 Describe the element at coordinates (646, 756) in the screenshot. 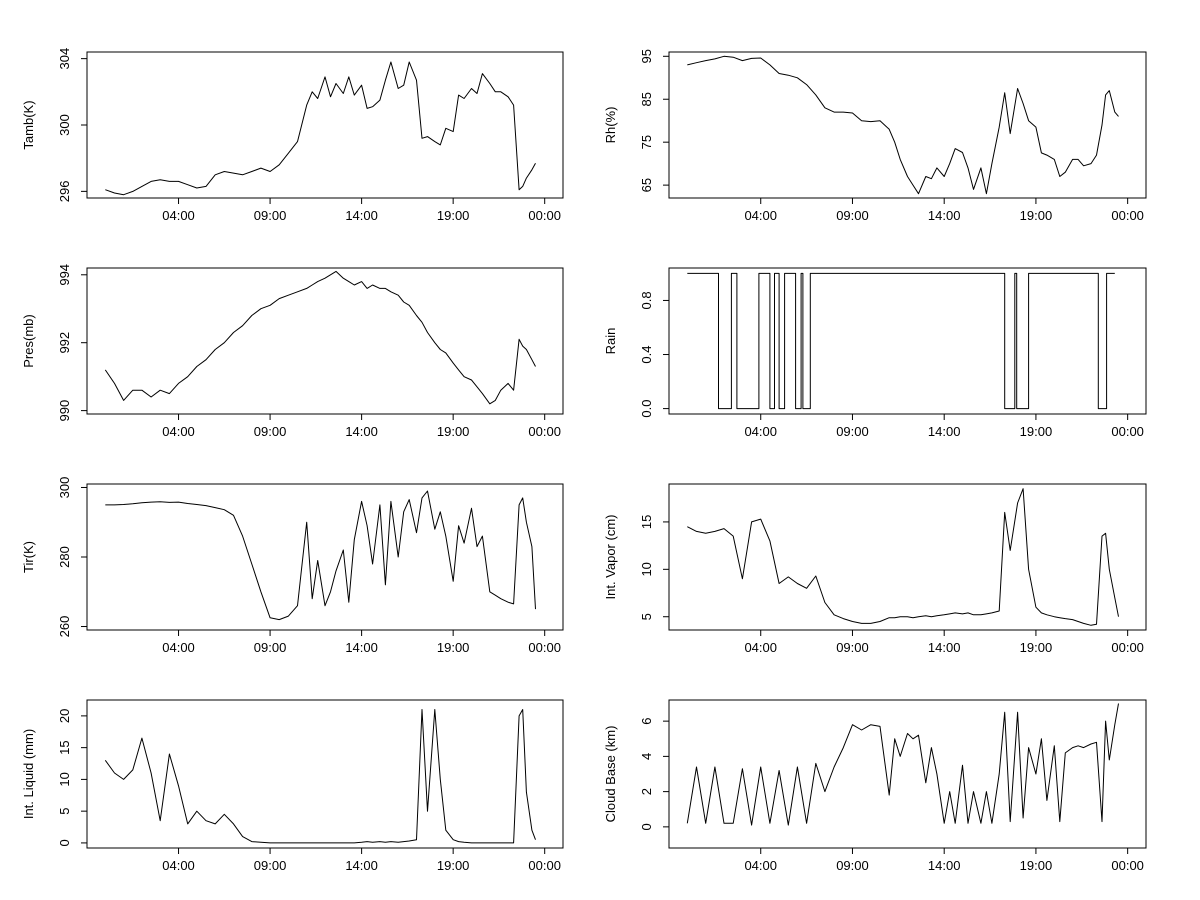

I see `y-tick-label: 4` at that location.